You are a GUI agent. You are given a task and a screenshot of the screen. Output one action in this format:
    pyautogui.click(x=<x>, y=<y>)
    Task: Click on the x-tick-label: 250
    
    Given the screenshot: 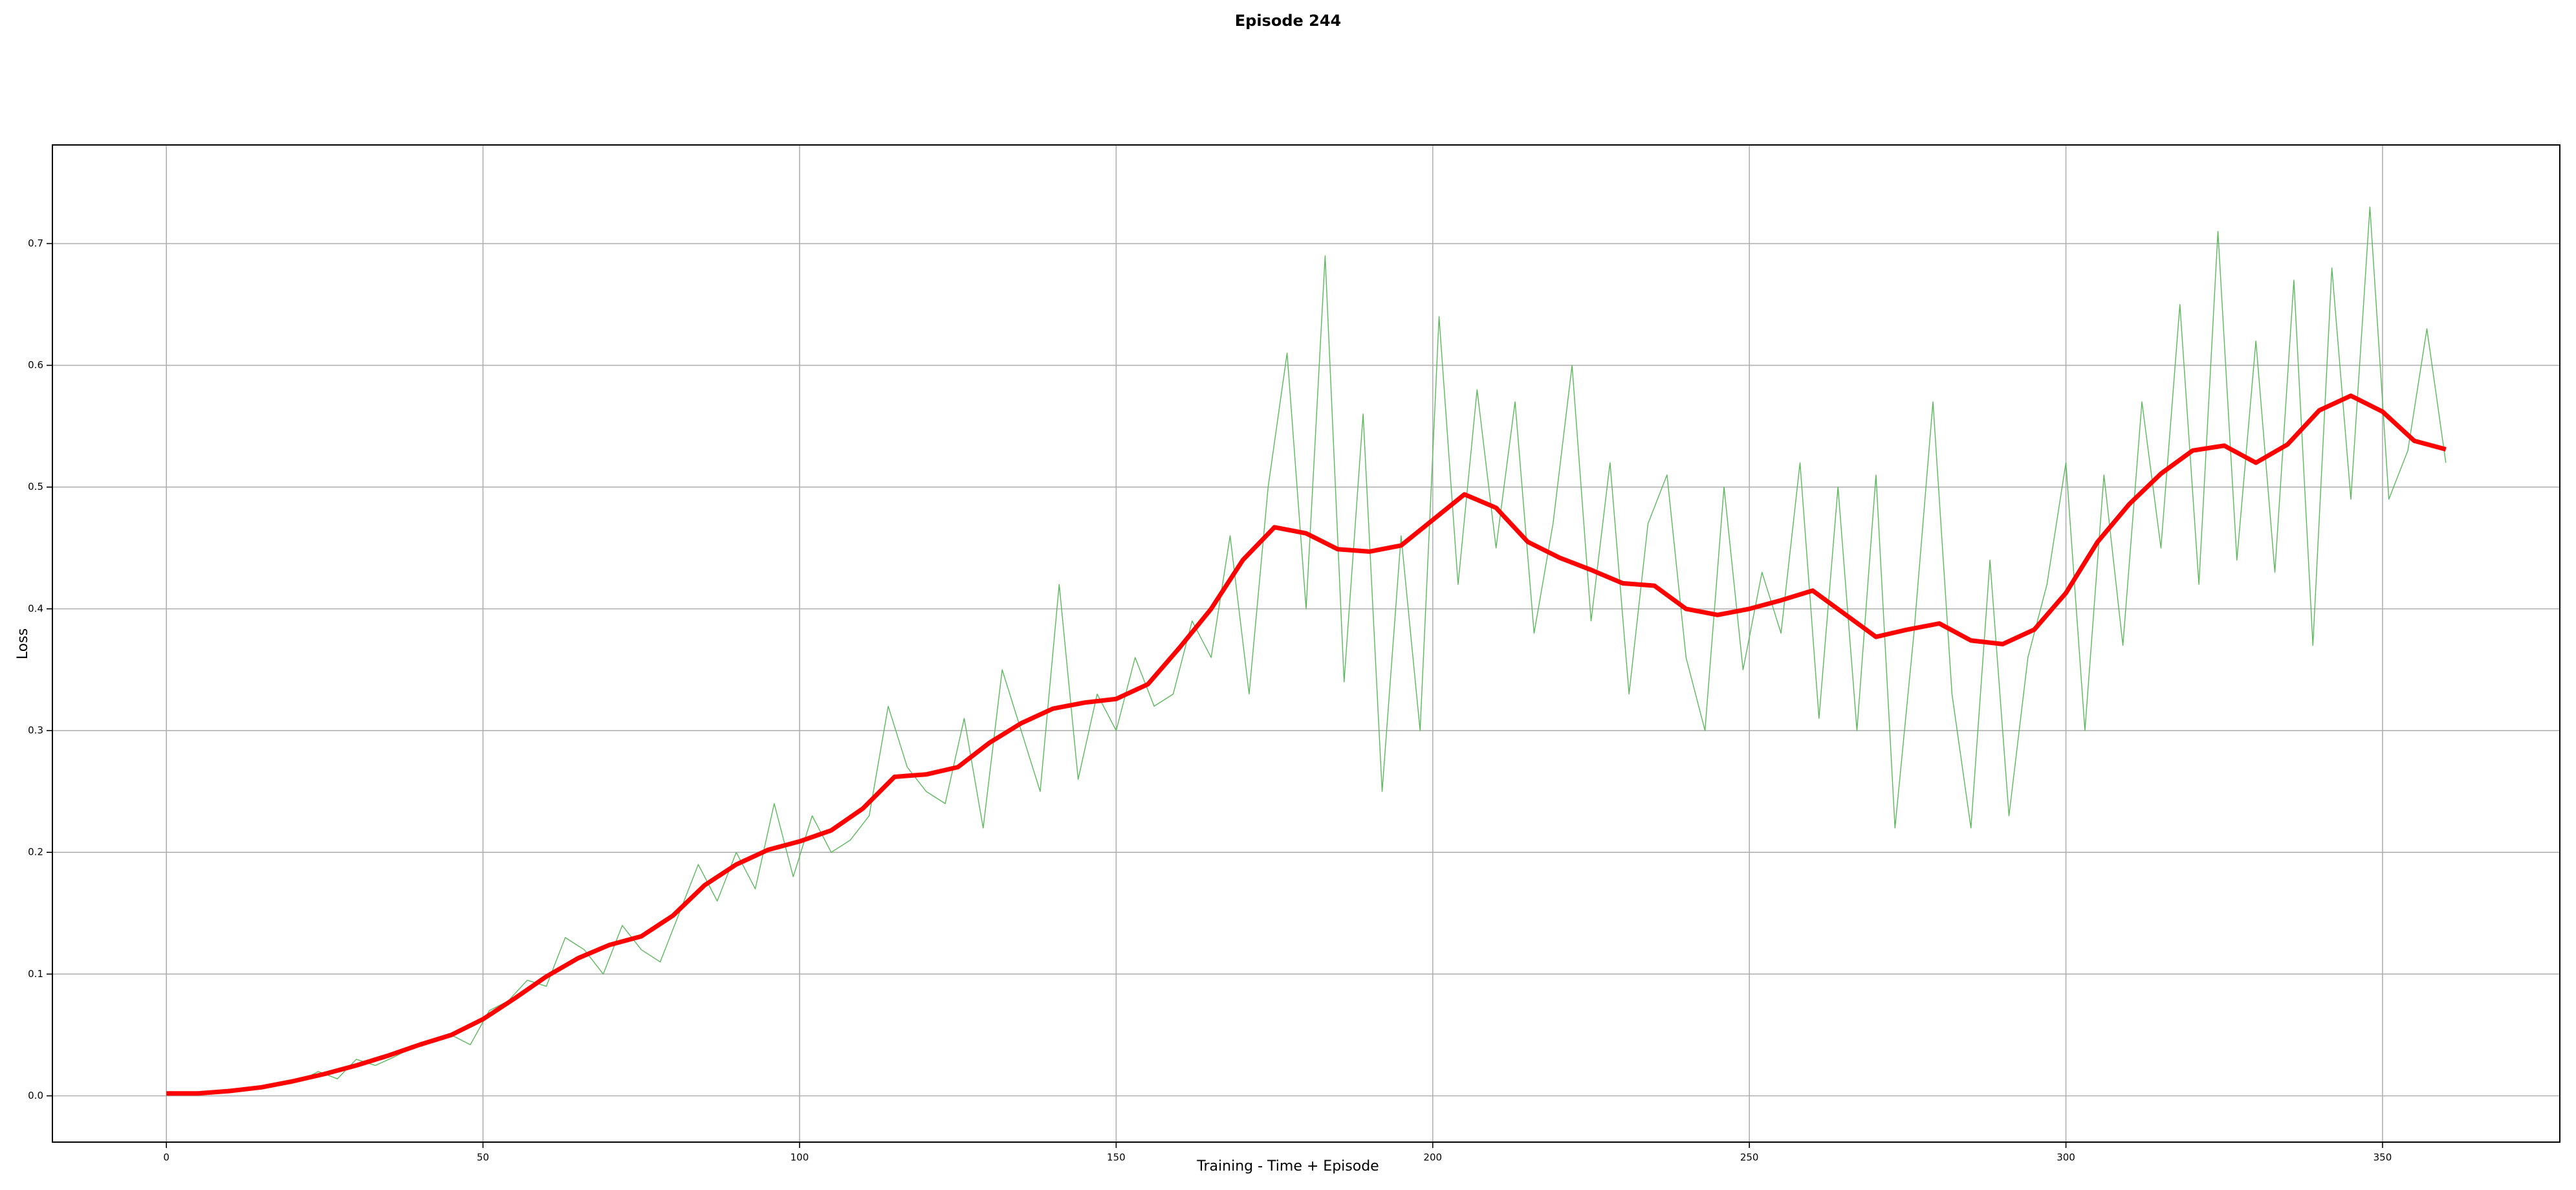 What is the action you would take?
    pyautogui.click(x=1750, y=1157)
    